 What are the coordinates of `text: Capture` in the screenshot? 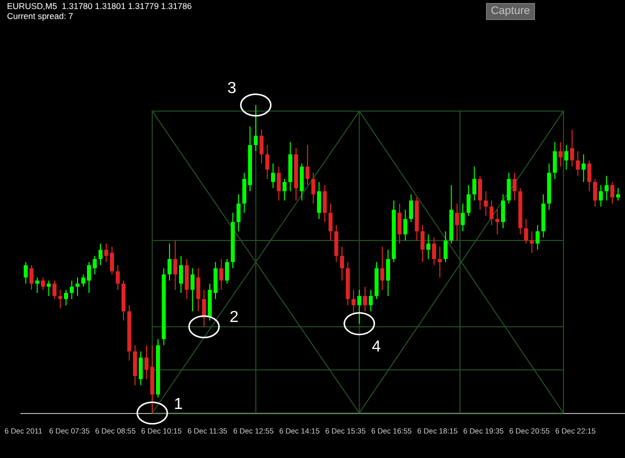 It's located at (510, 11).